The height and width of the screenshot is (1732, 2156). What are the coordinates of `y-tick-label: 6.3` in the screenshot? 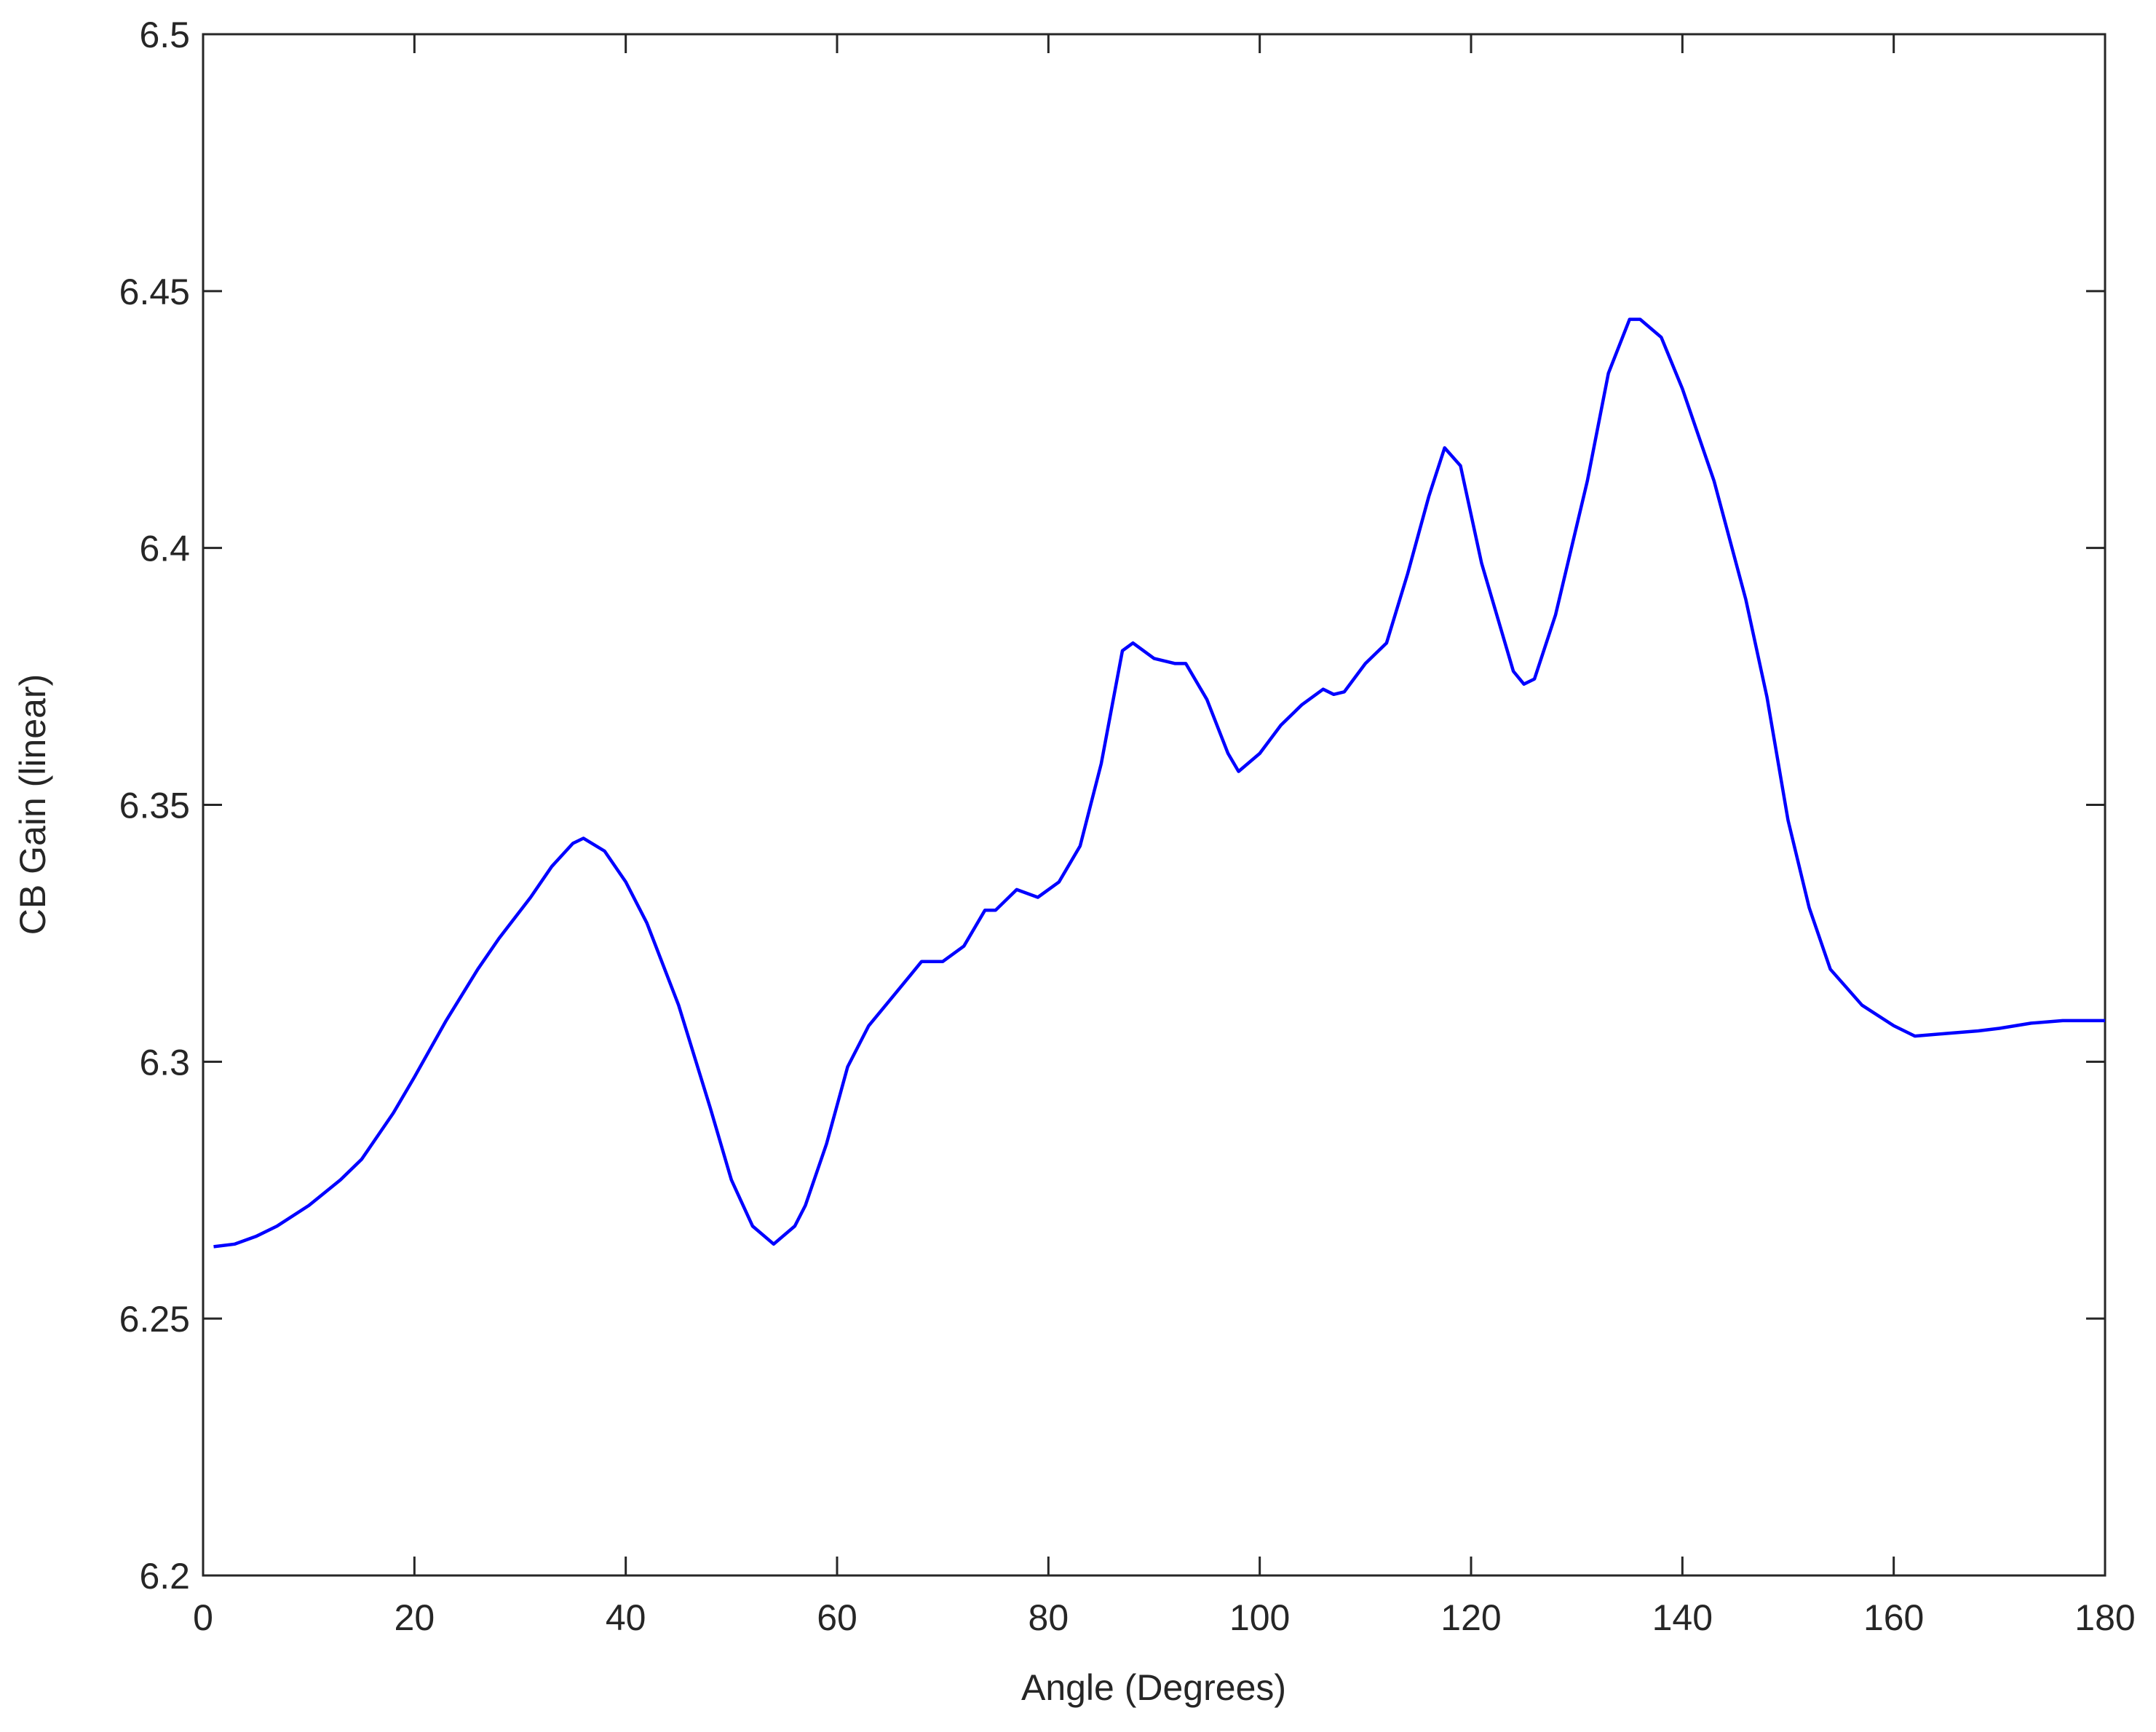 It's located at (164, 1062).